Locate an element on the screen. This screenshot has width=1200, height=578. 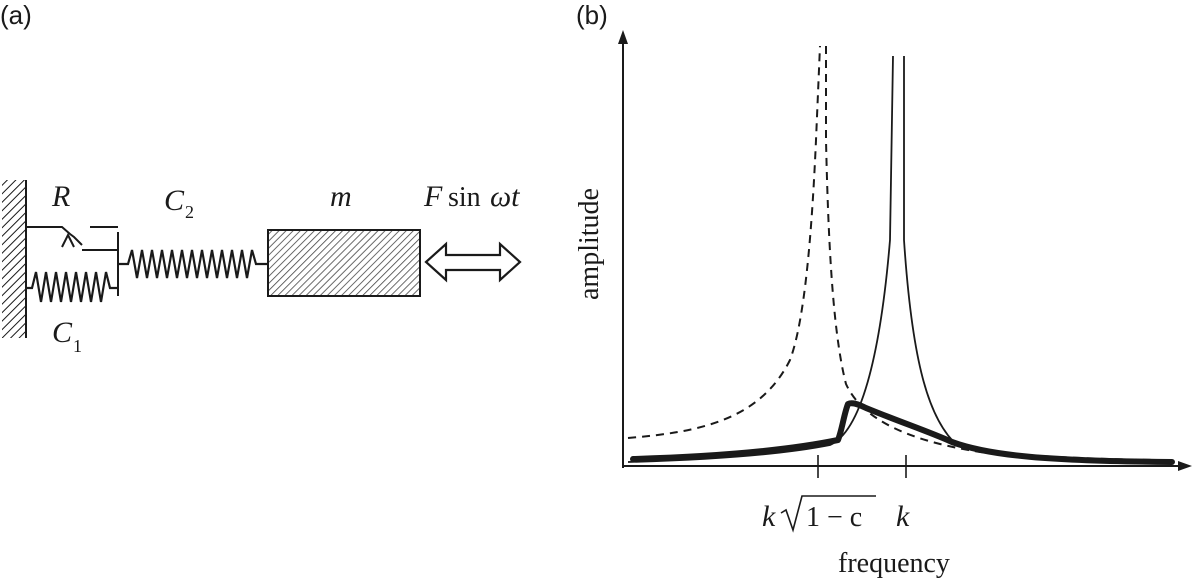
sqrt-radical-icon is located at coordinates (828, 514).